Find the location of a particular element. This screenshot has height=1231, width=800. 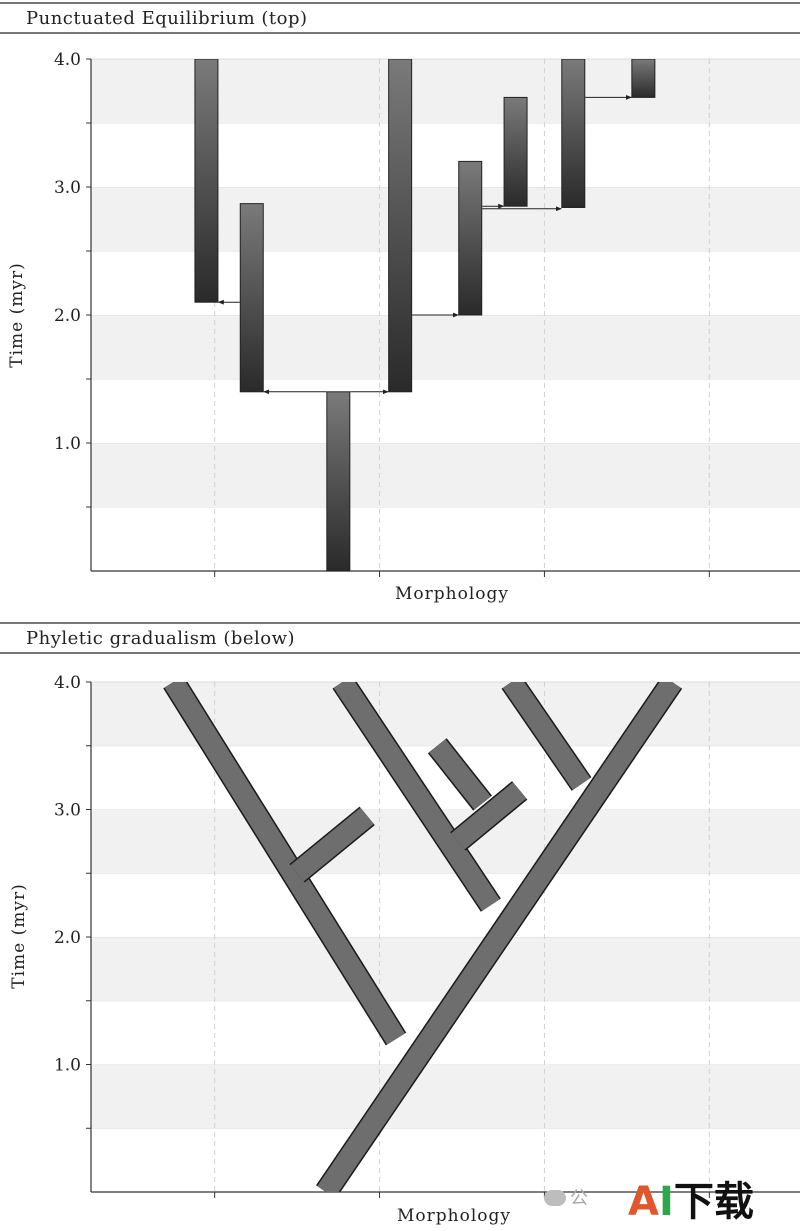

wechat-watermark: 公 is located at coordinates (566, 1197).